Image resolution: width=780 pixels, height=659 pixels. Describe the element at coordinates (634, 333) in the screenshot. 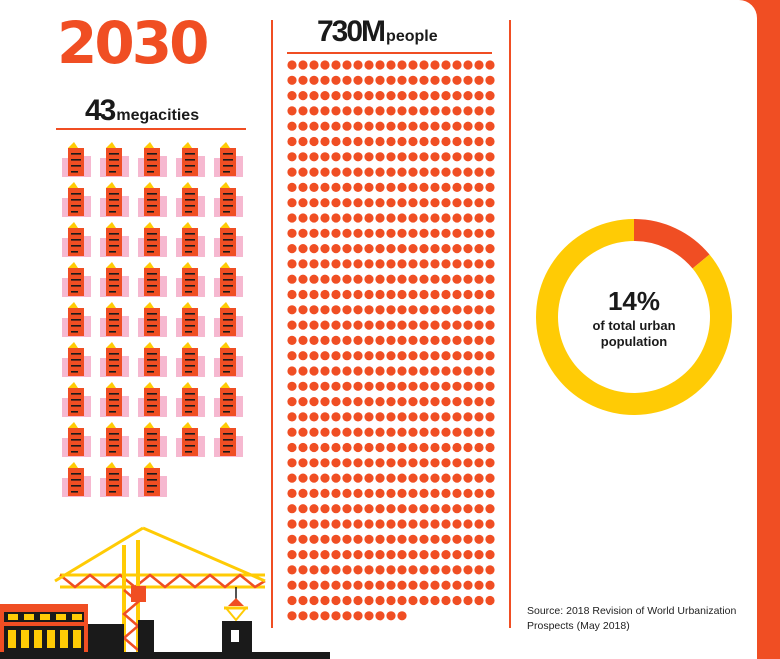

I see `donut-caption: of total urban population` at that location.